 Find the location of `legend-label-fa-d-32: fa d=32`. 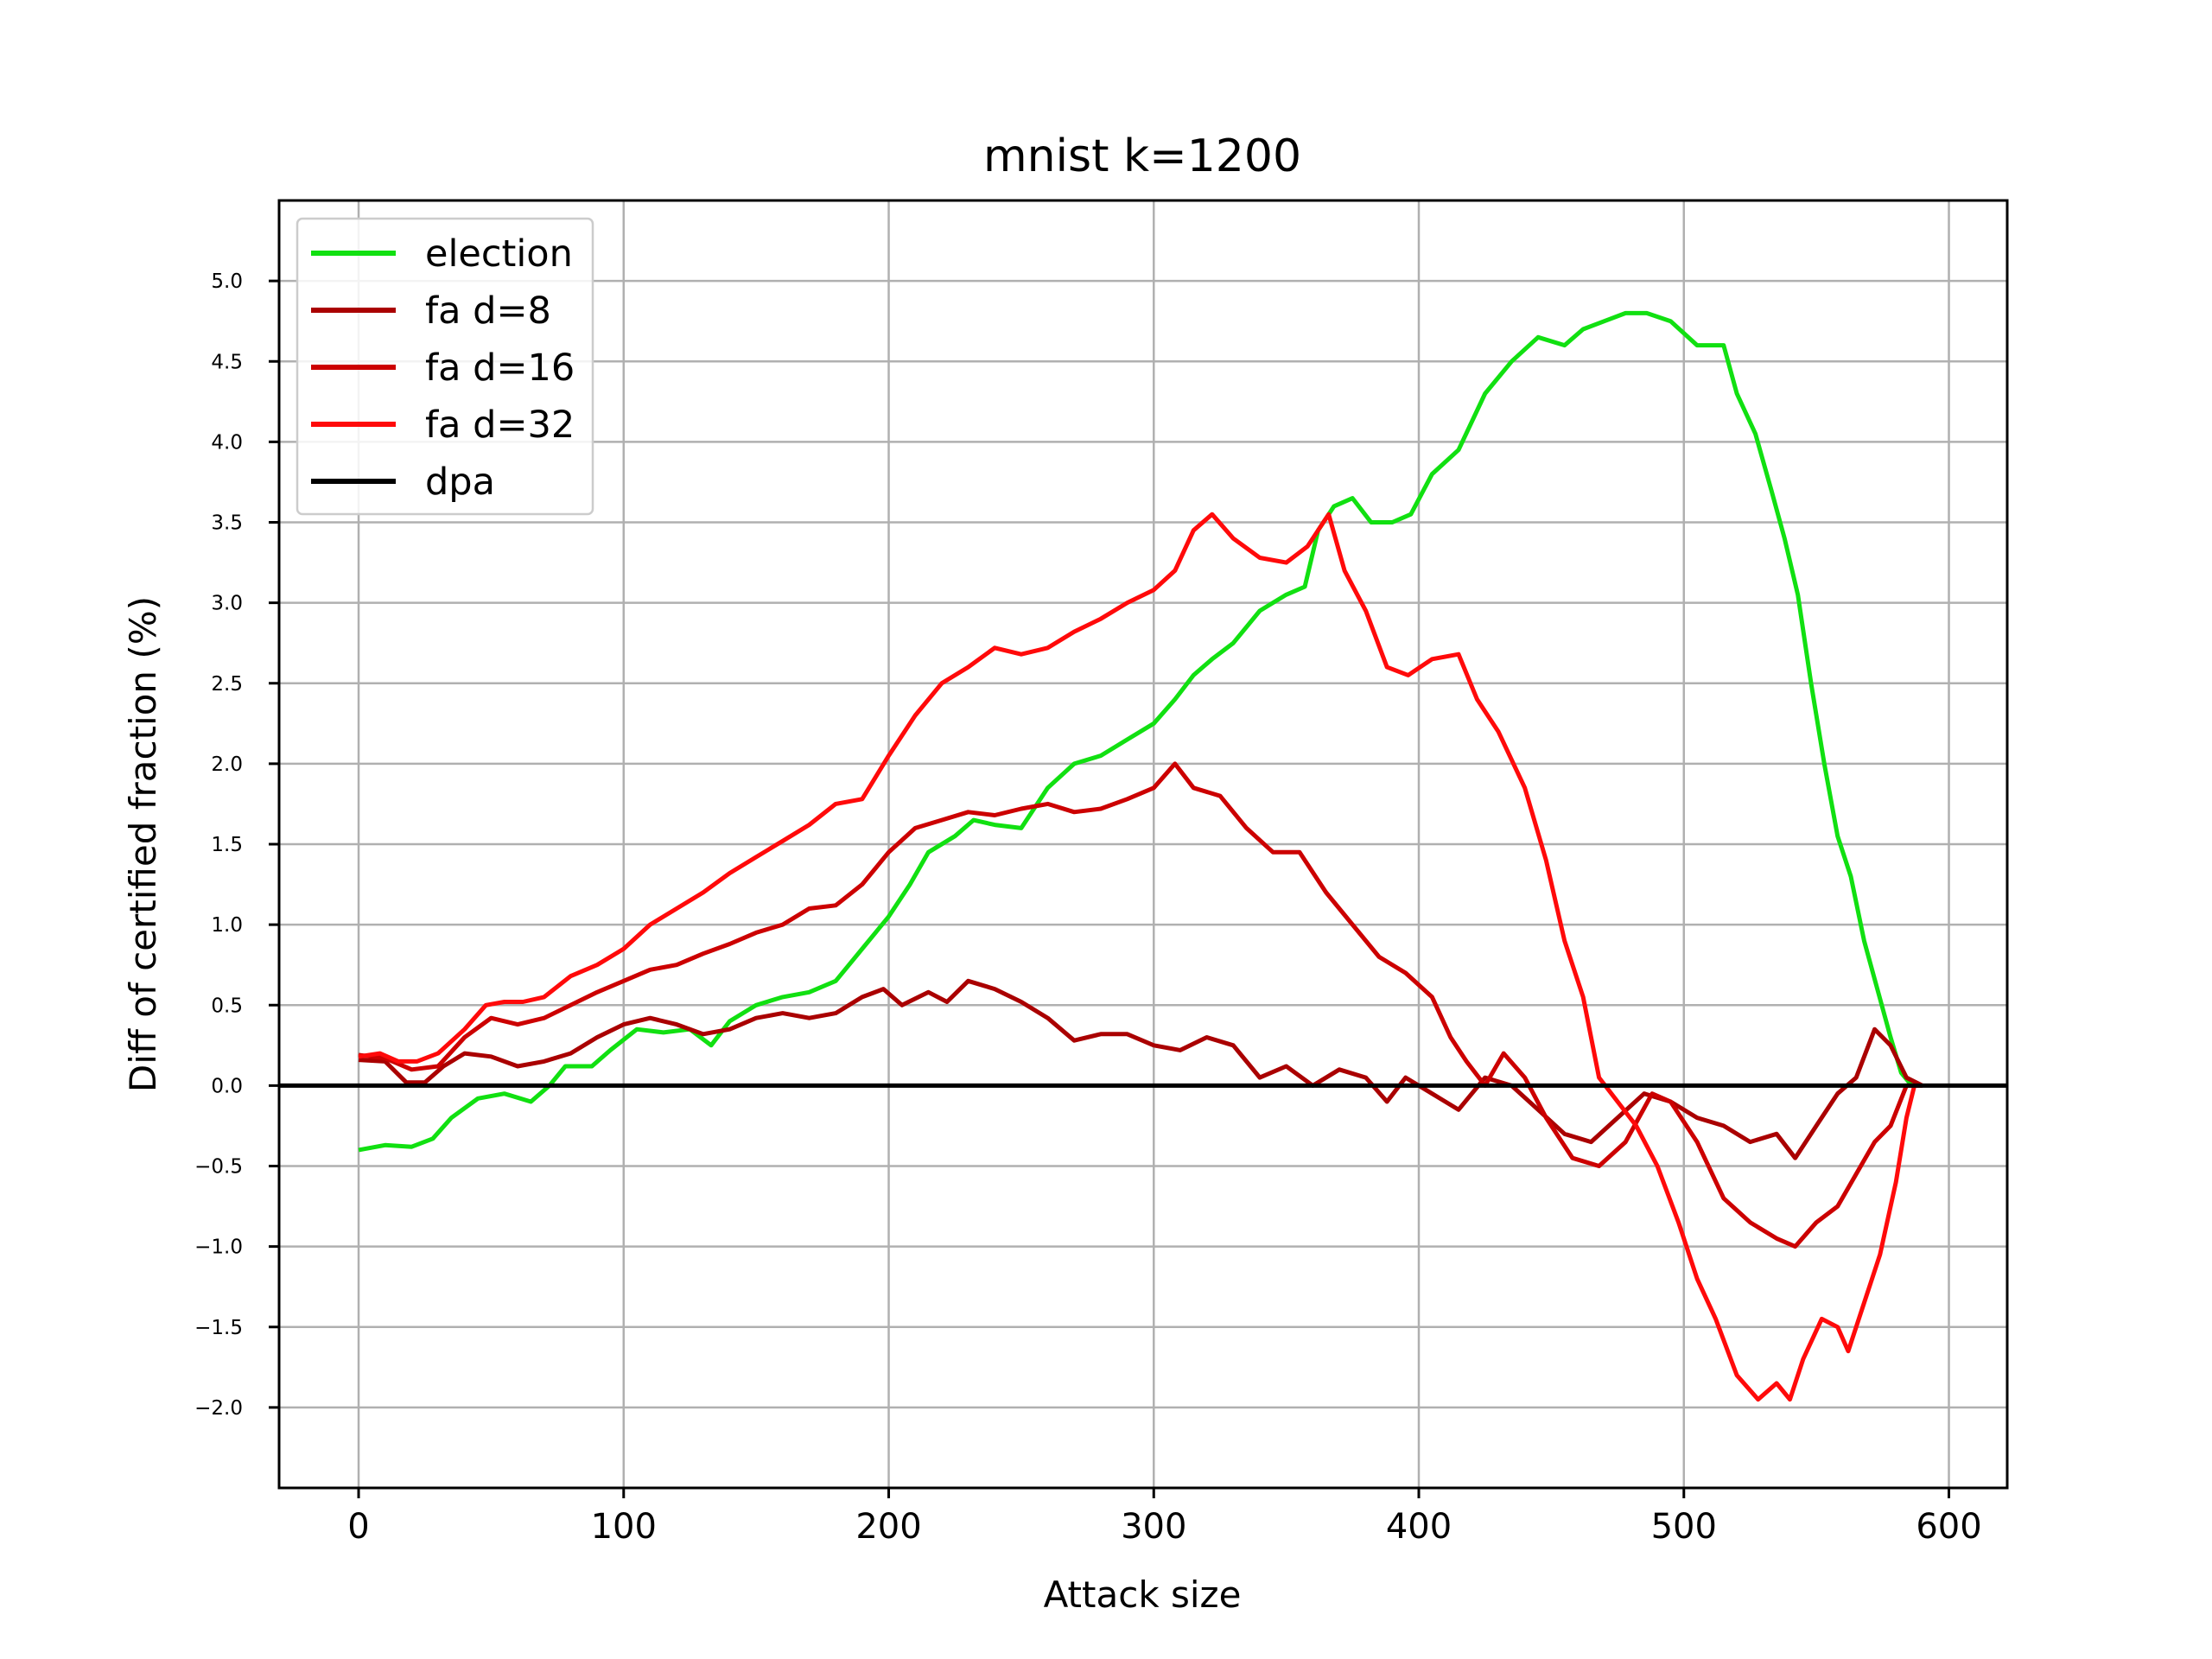

legend-label-fa-d-32: fa d=32 is located at coordinates (500, 425).